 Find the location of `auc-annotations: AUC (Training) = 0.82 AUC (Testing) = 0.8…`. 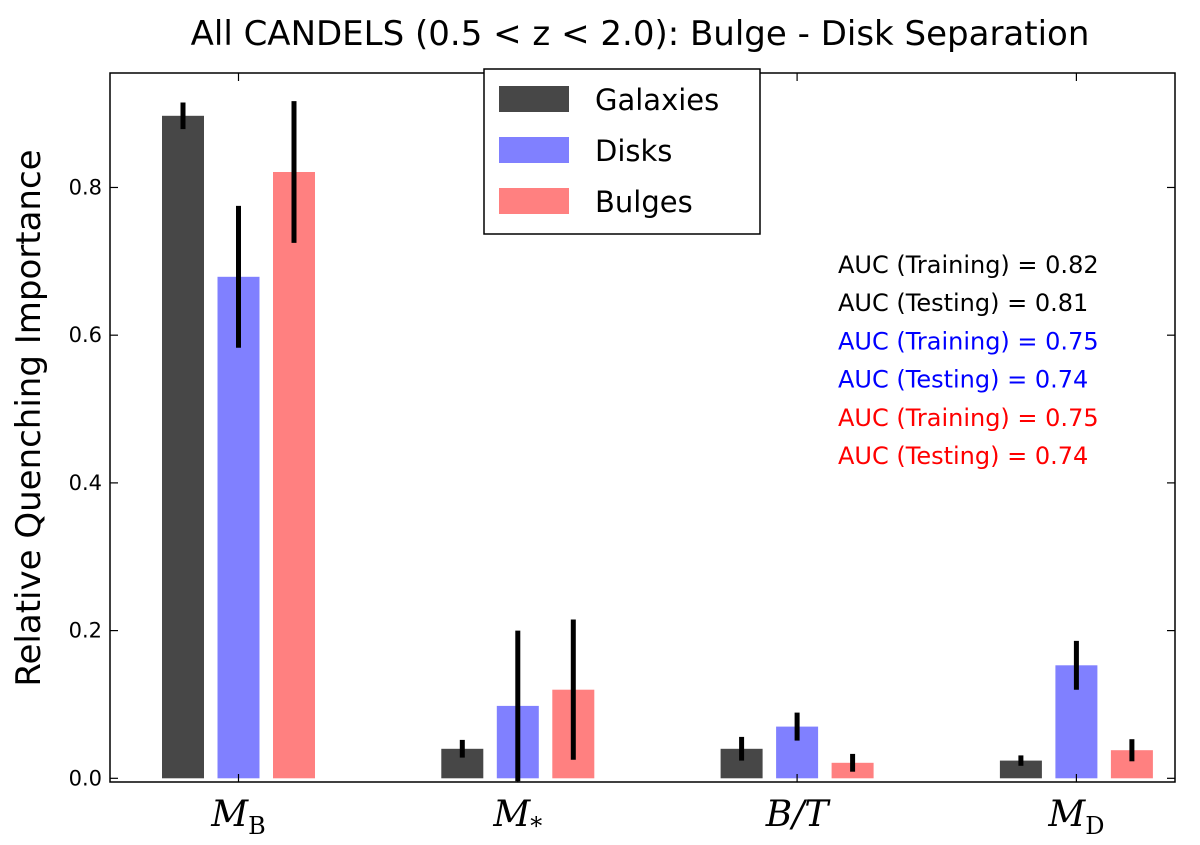

auc-annotations: AUC (Training) = 0.82 AUC (Testing) = 0.8… is located at coordinates (968, 360).